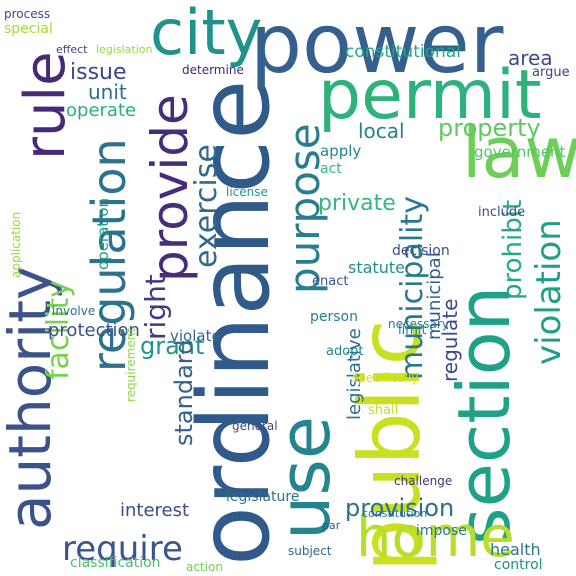  I want to click on word-operation: operation, so click(103, 233).